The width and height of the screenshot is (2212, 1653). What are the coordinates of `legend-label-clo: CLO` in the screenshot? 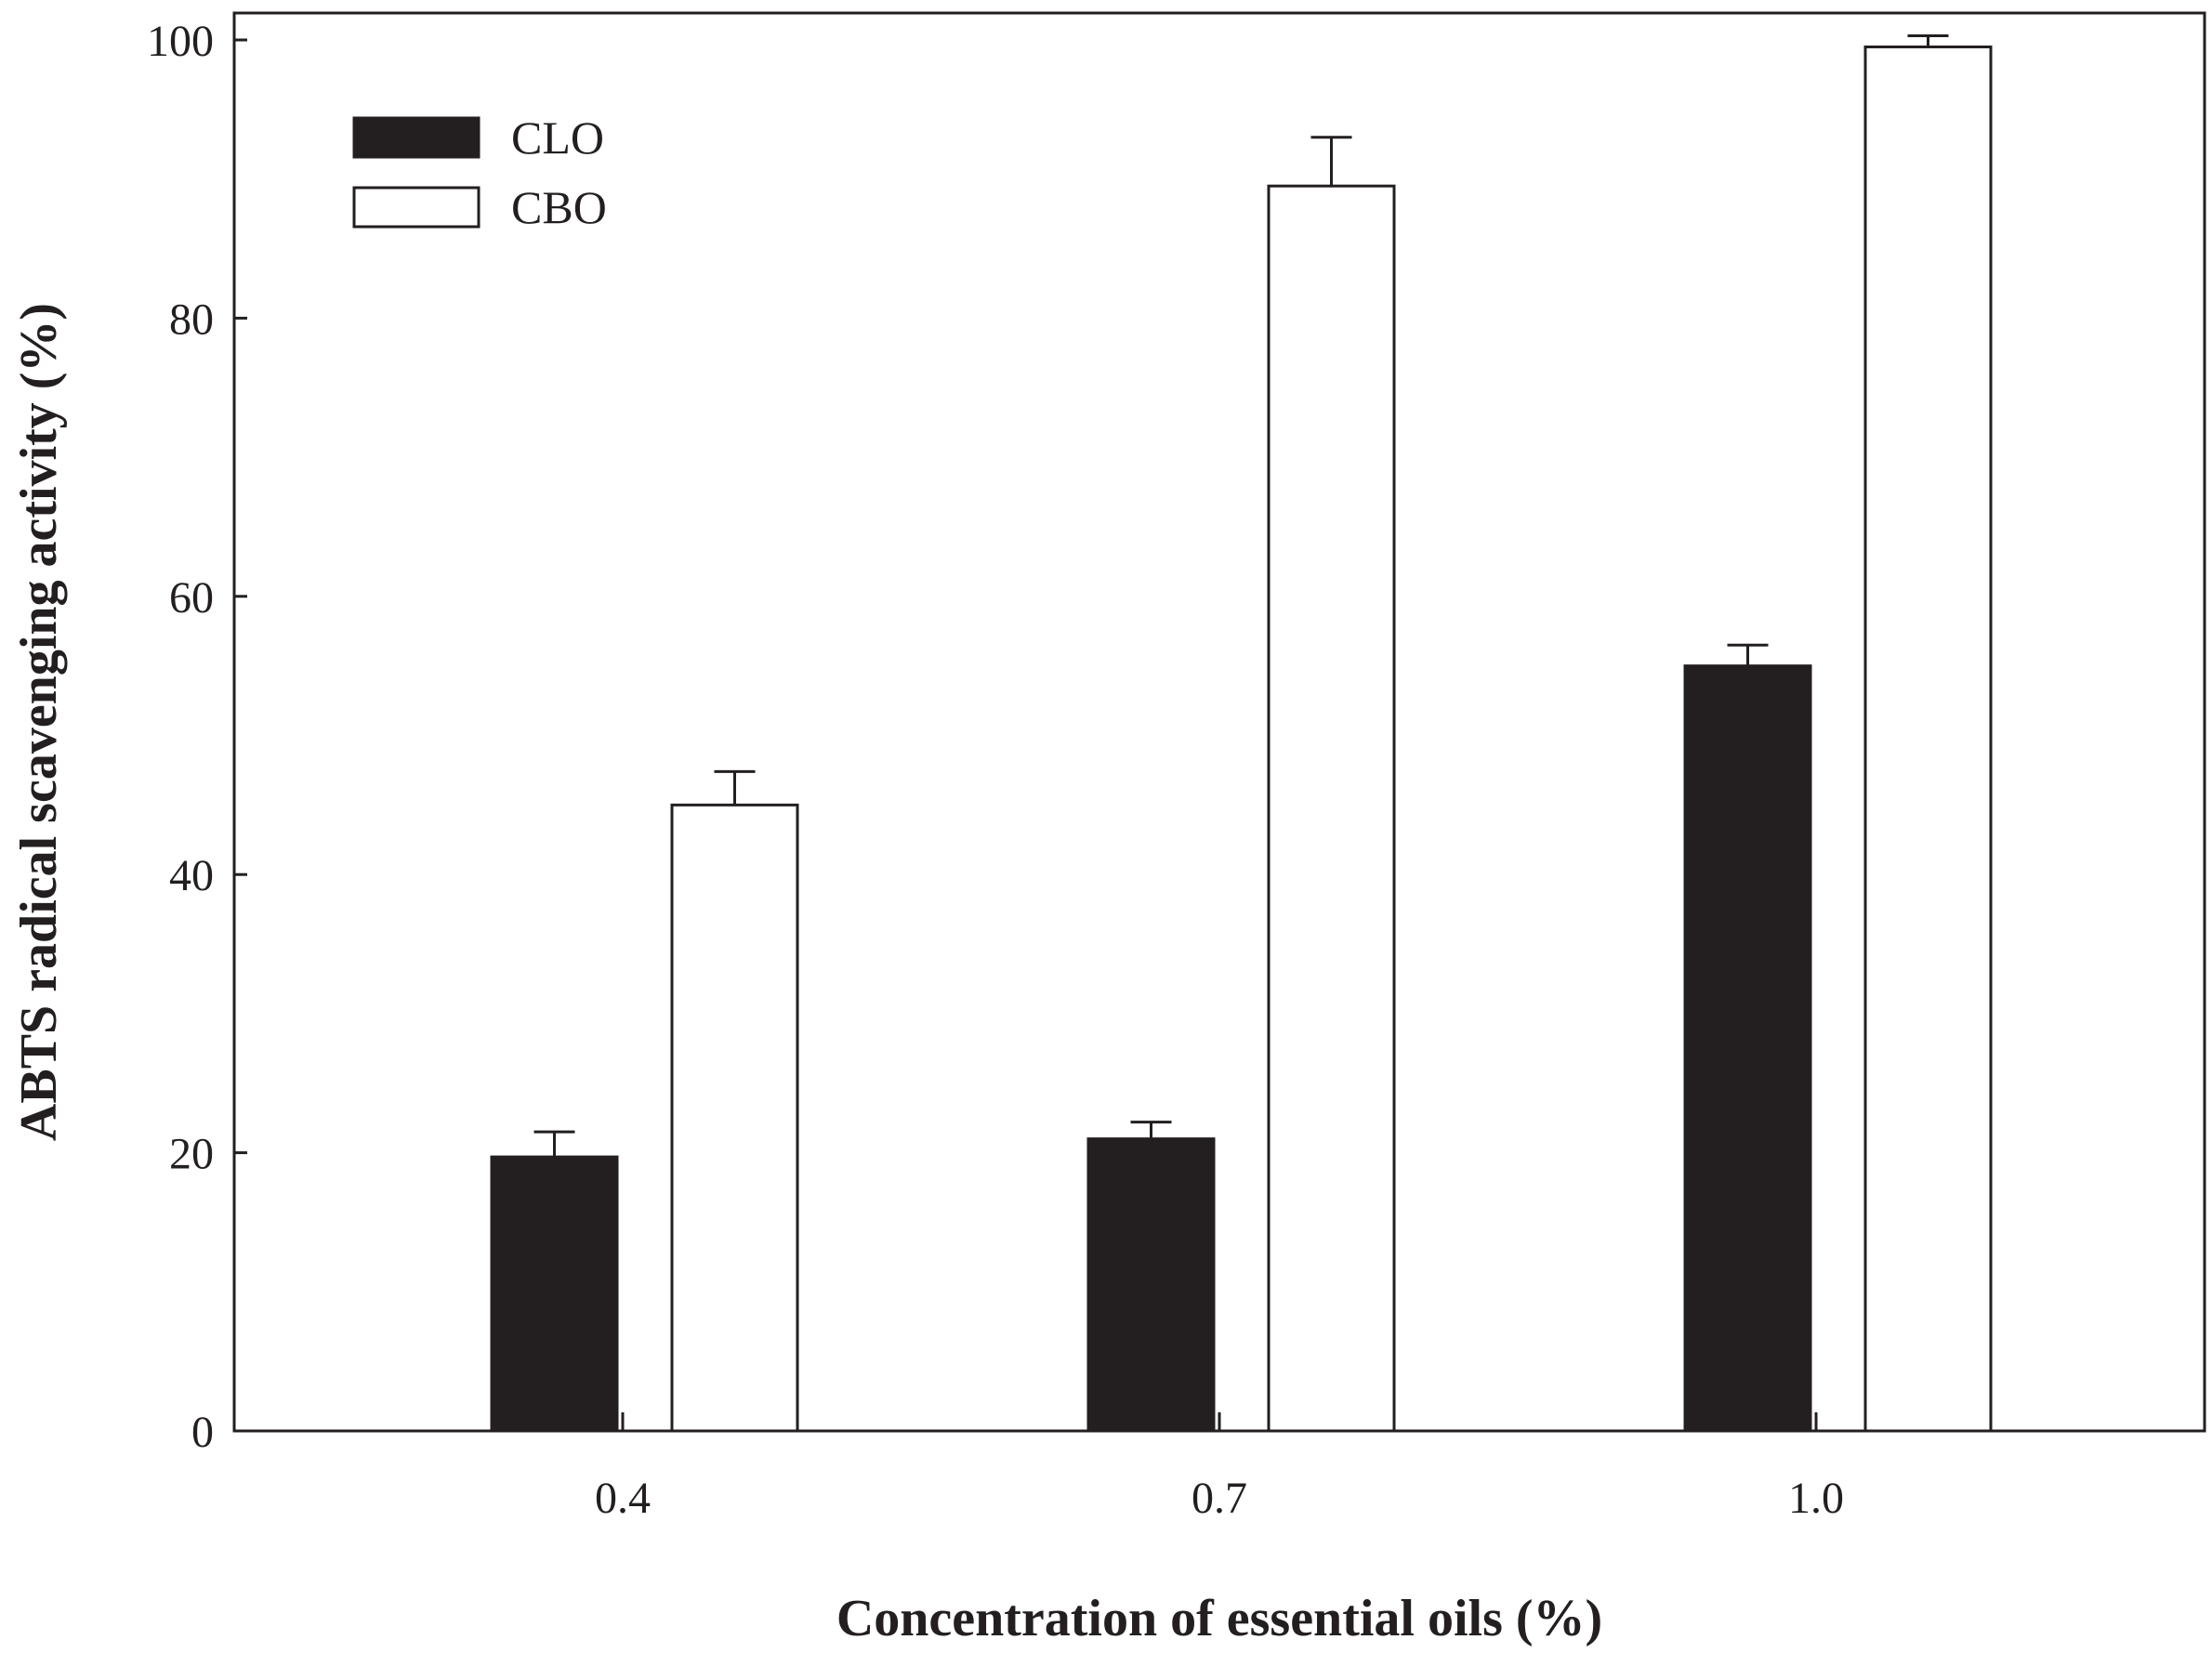 It's located at (557, 138).